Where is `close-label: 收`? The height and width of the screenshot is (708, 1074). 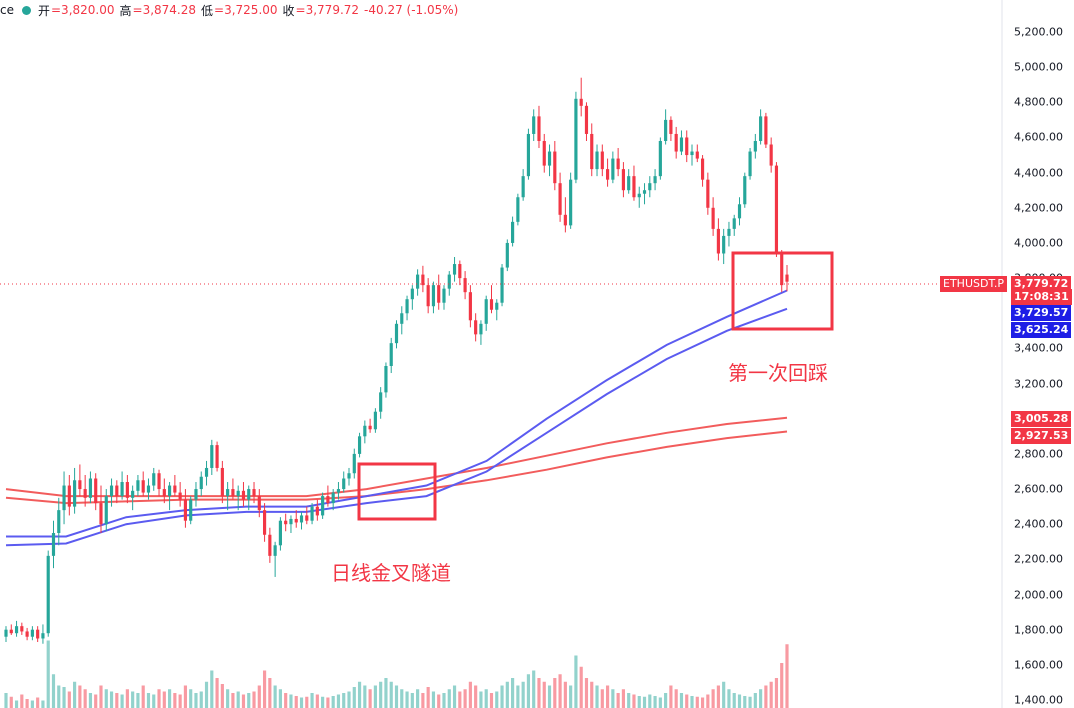
close-label: 收 is located at coordinates (288, 10).